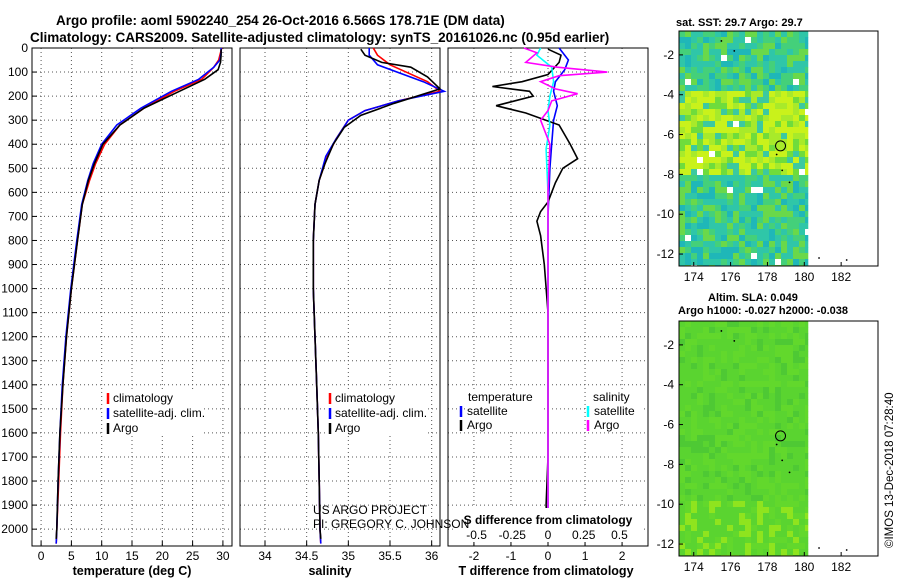  What do you see at coordinates (376, 414) in the screenshot?
I see `legend-backdrop` at bounding box center [376, 414].